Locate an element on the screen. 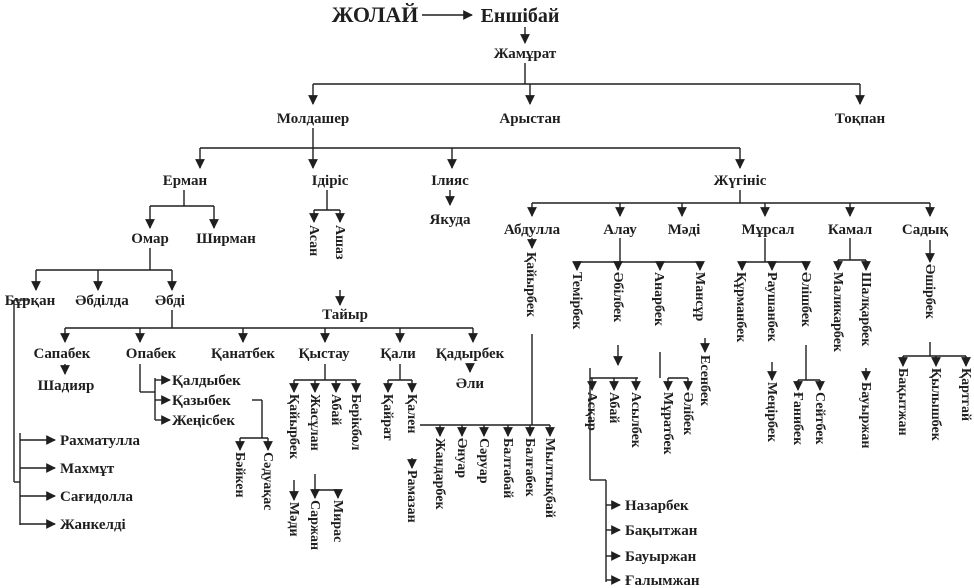  node-madi2: Мәди is located at coordinates (293, 519).